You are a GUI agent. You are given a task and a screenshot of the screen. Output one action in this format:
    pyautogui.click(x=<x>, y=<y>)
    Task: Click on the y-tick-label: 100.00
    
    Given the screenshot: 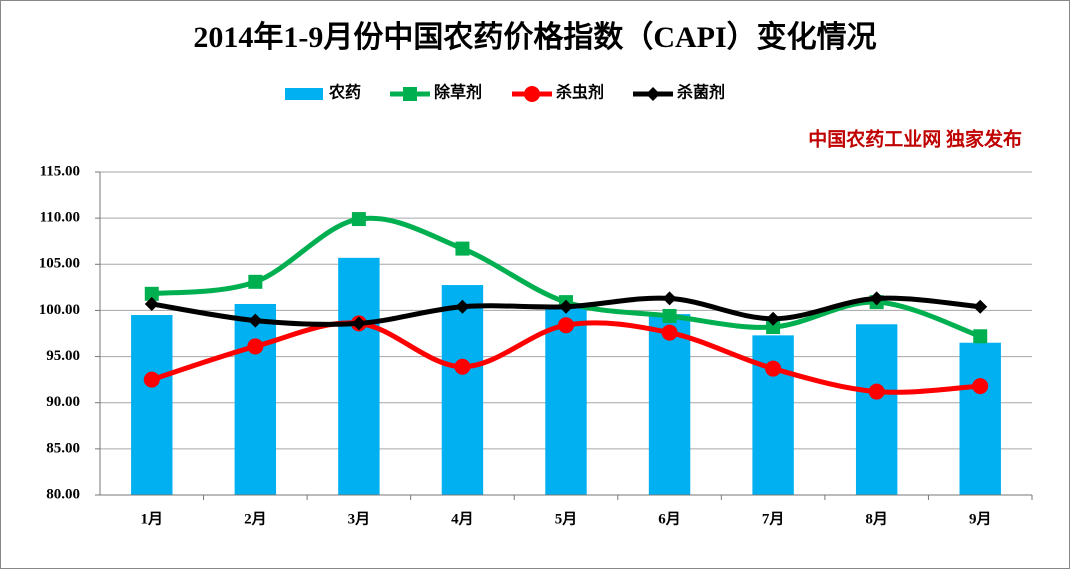 What is the action you would take?
    pyautogui.click(x=59, y=310)
    